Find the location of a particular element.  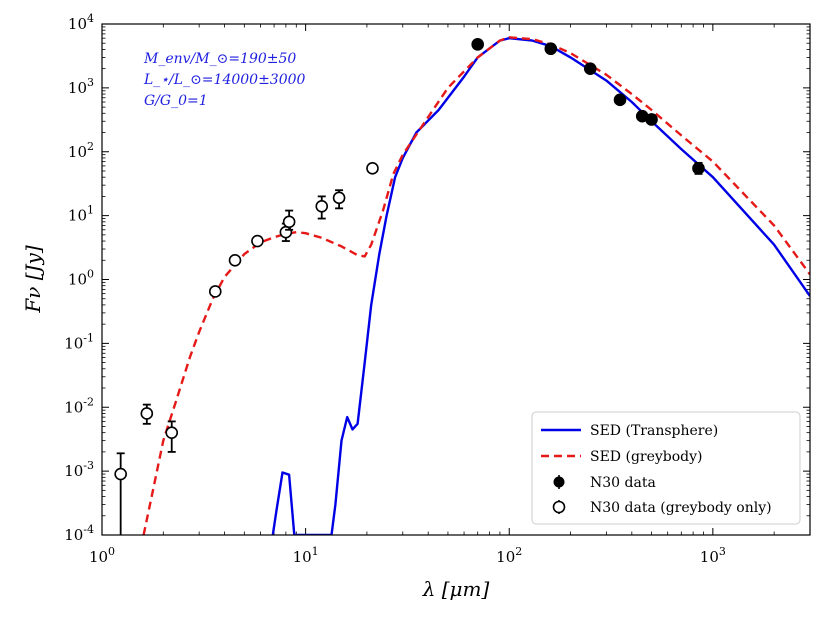

legend-box is located at coordinates (666, 468).